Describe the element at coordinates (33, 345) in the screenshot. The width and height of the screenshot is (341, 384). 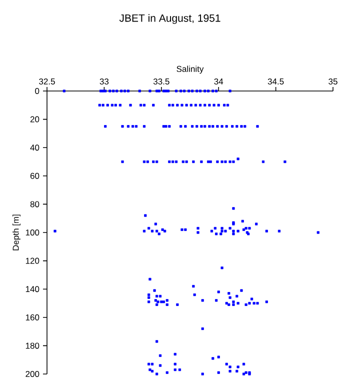
I see `y-tick-label: 180` at that location.